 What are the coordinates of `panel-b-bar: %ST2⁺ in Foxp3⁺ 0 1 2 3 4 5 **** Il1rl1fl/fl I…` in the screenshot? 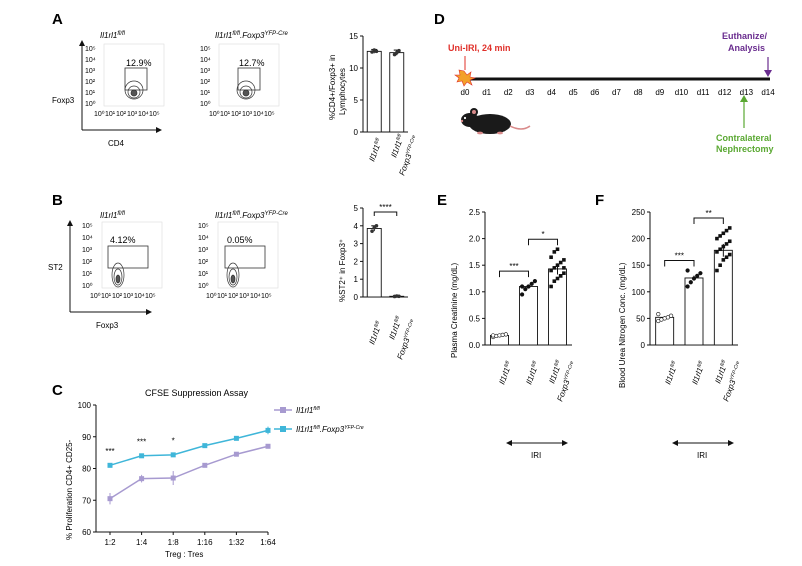 It's located at (376, 282).